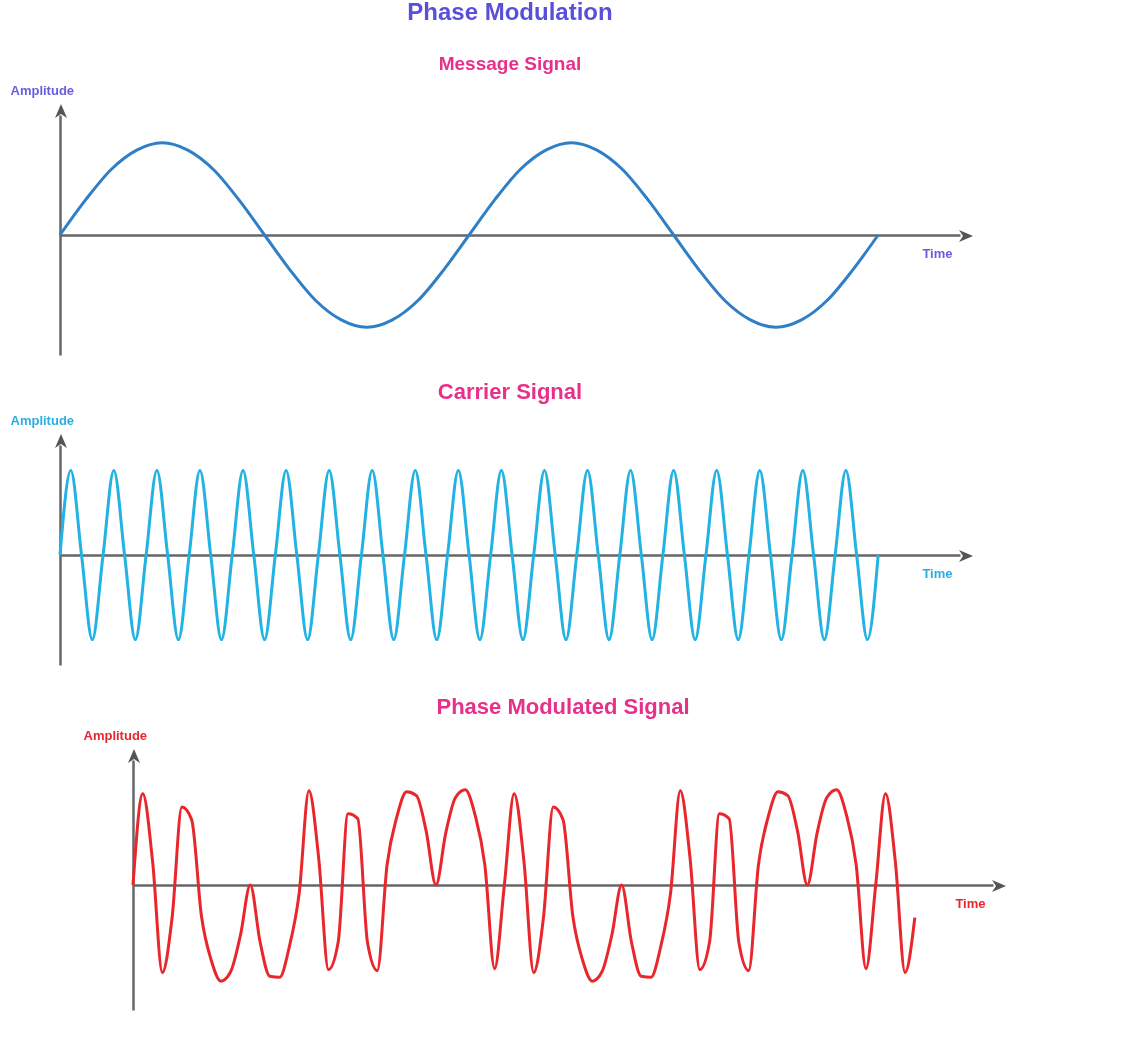  Describe the element at coordinates (510, 63) in the screenshot. I see `chart-subtitle: Message Signal` at that location.